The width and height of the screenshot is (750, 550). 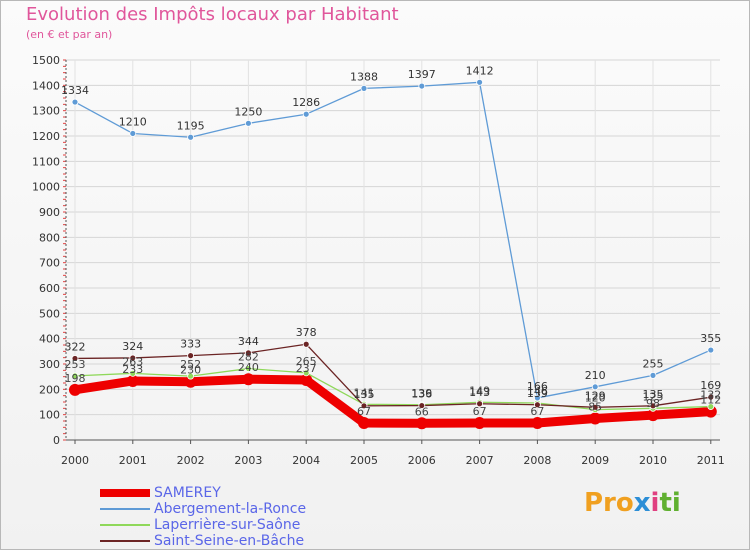 I want to click on x-tick-label: 2004, so click(x=306, y=460).